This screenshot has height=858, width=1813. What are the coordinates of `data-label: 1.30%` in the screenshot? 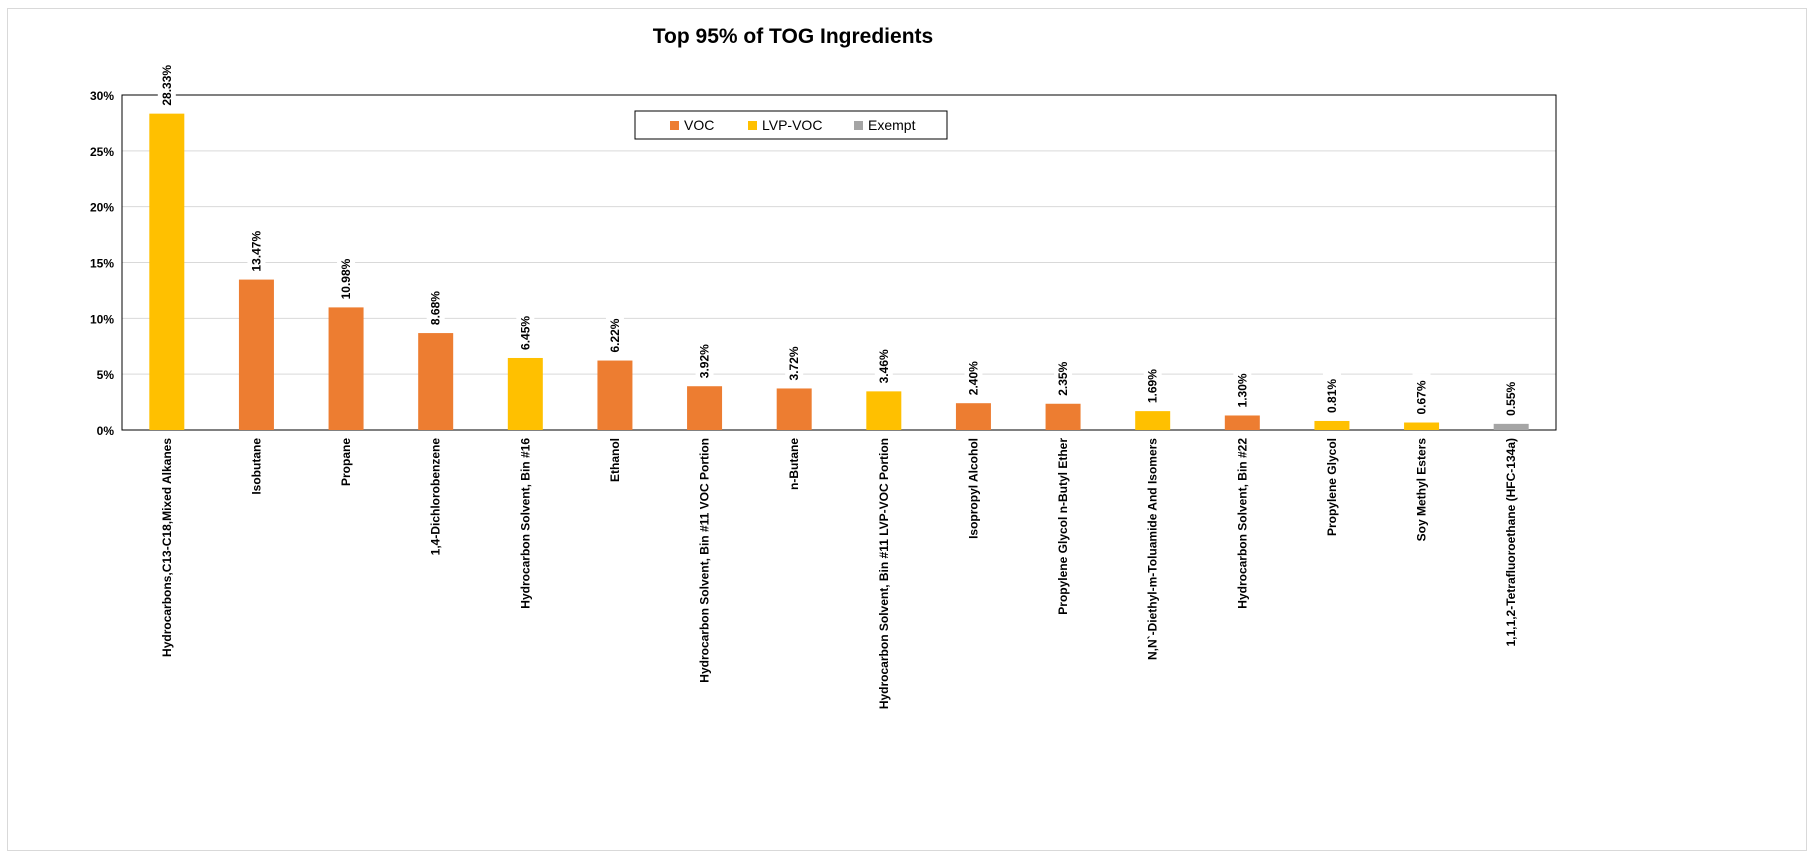 It's located at (1242, 390).